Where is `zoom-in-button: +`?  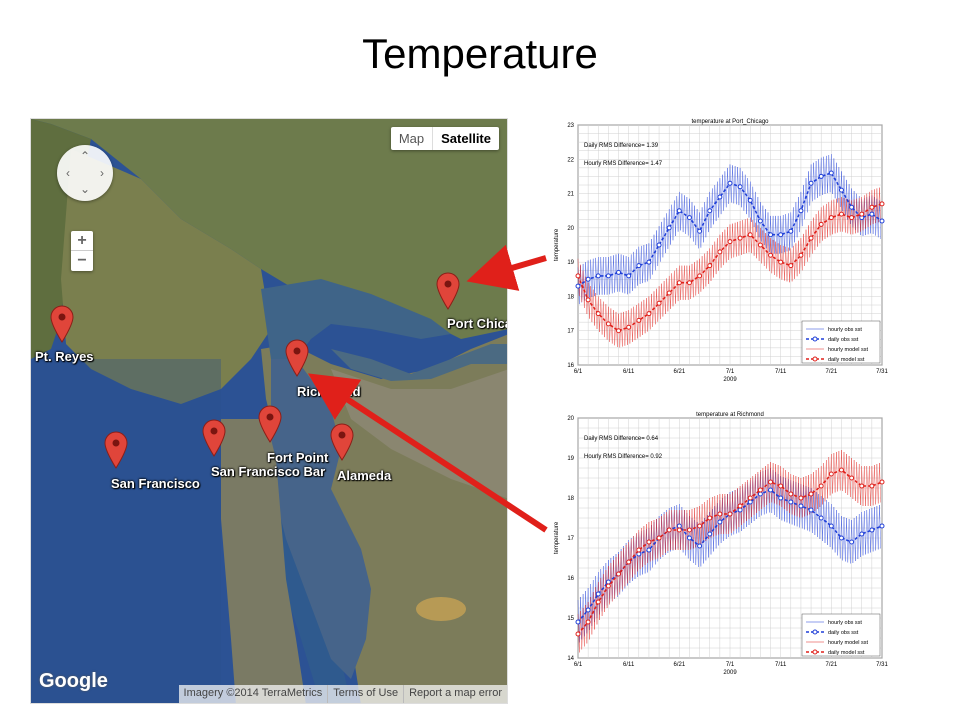 zoom-in-button: + is located at coordinates (82, 241).